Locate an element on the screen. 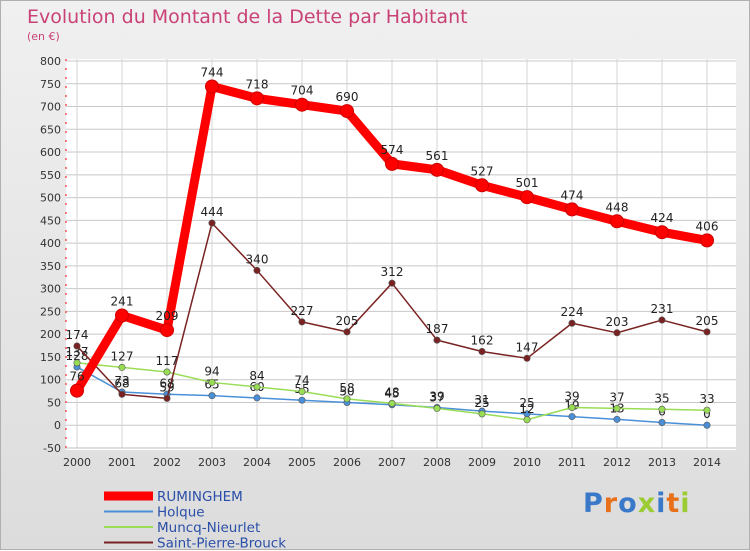 The image size is (750, 551). y-tick-label: -50 is located at coordinates (52, 448).